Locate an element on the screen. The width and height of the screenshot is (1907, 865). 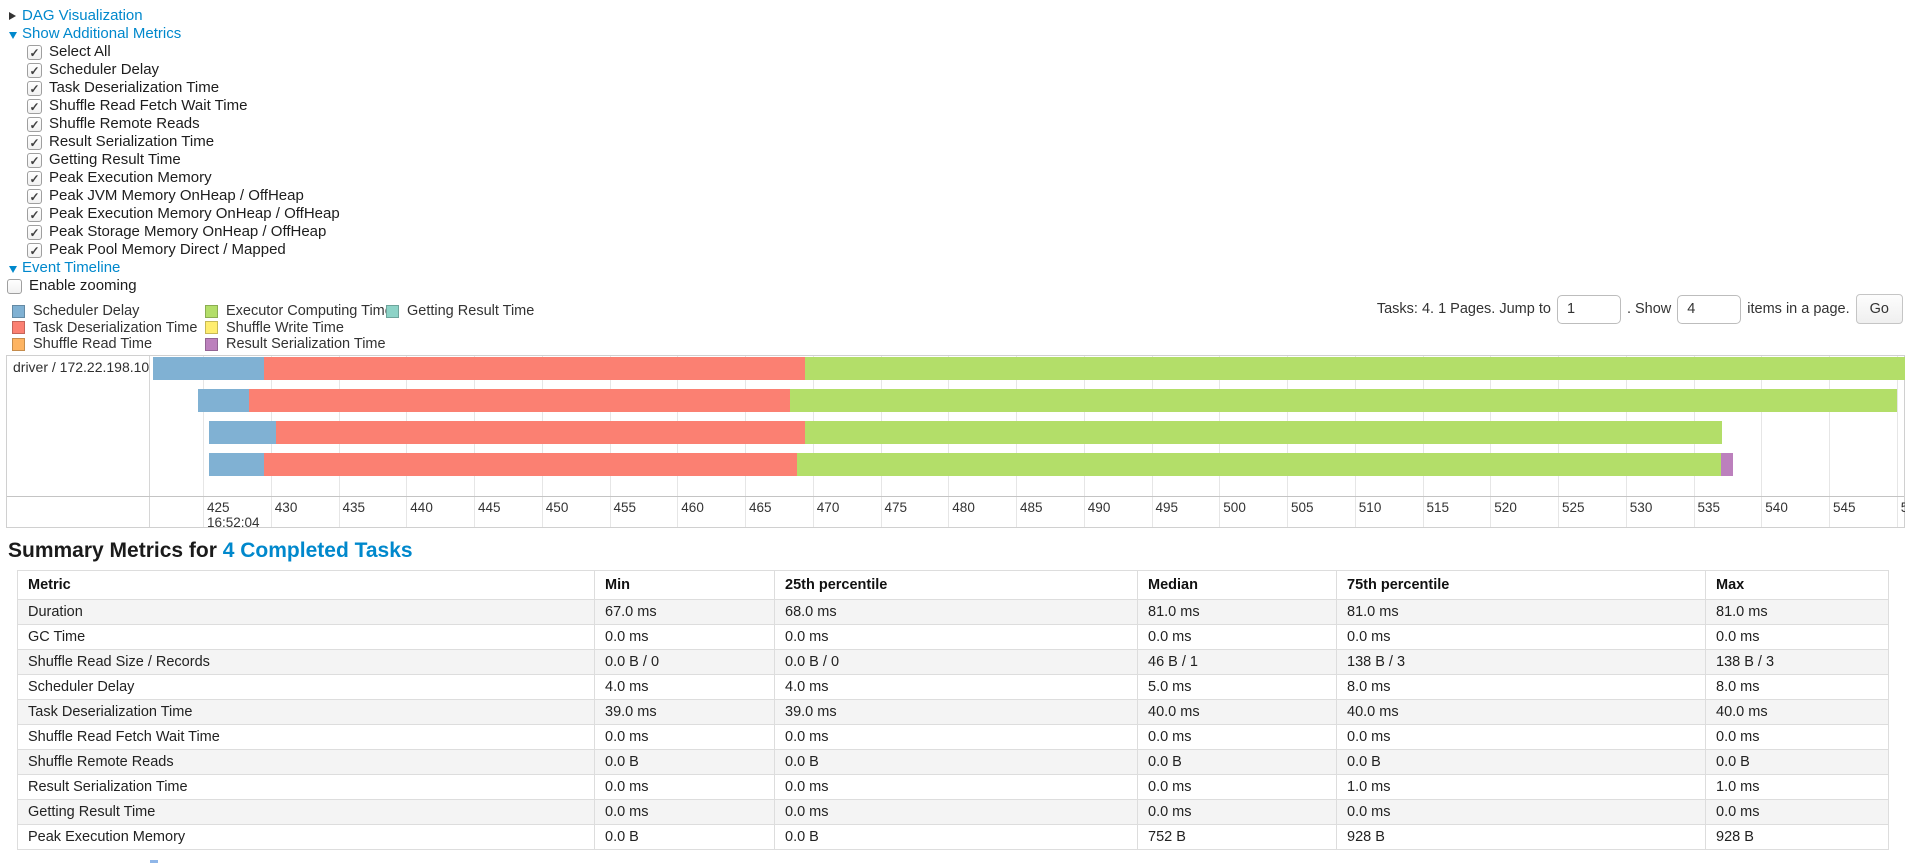
task-segment-result-serialization is located at coordinates (1726, 464).